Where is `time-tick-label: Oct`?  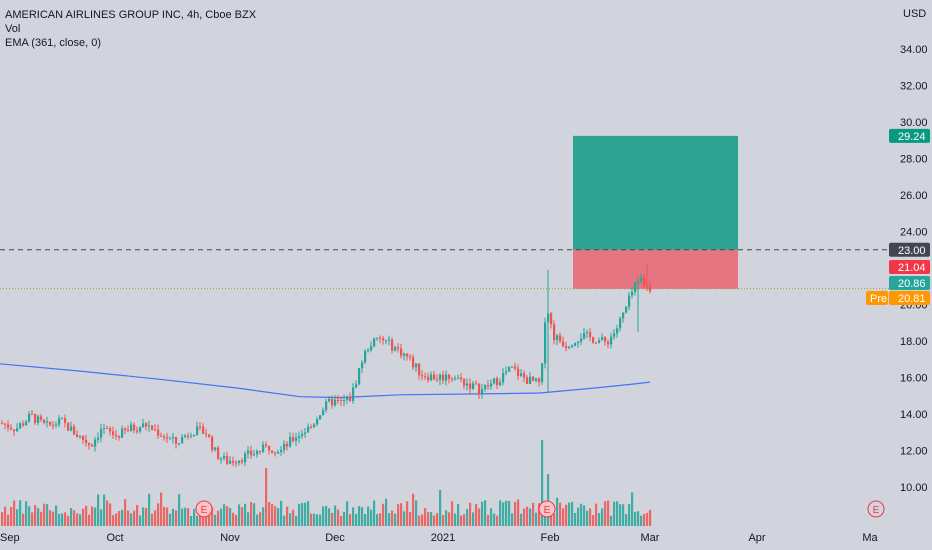 time-tick-label: Oct is located at coordinates (114, 538).